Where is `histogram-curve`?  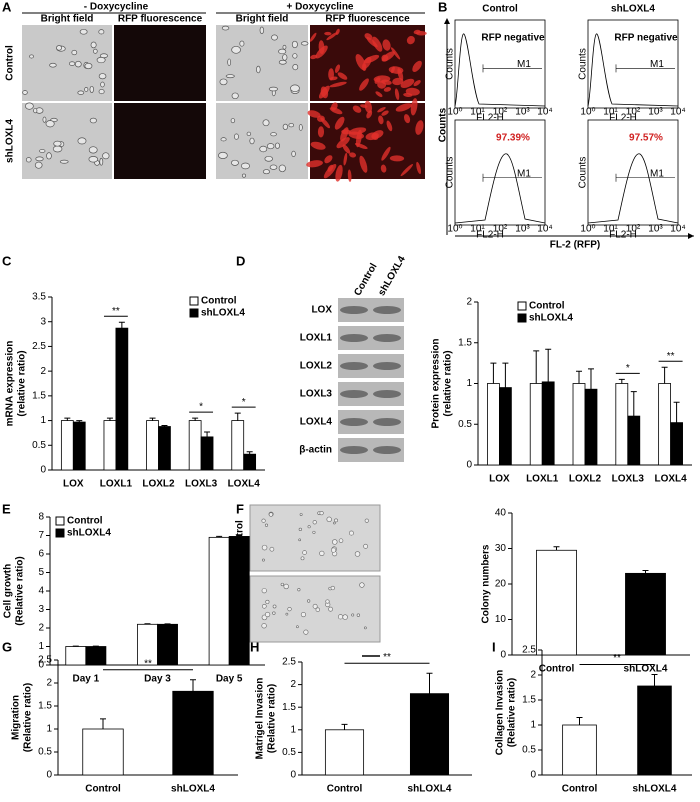 histogram-curve is located at coordinates (500, 70).